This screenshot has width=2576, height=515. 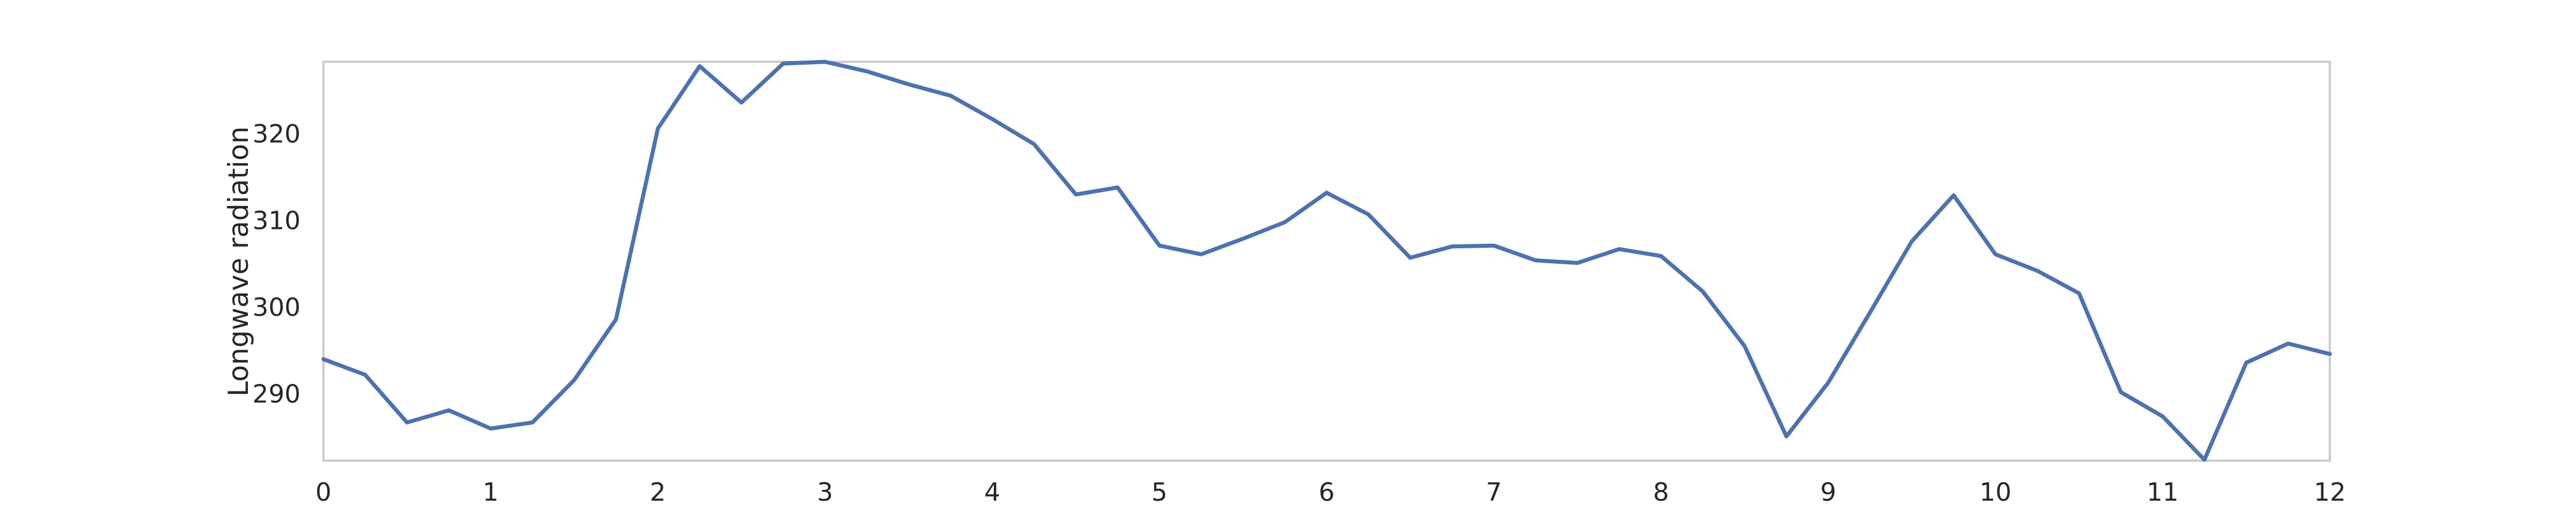 What do you see at coordinates (276, 264) in the screenshot?
I see `y-axis-ticks: 290 300 310 320` at bounding box center [276, 264].